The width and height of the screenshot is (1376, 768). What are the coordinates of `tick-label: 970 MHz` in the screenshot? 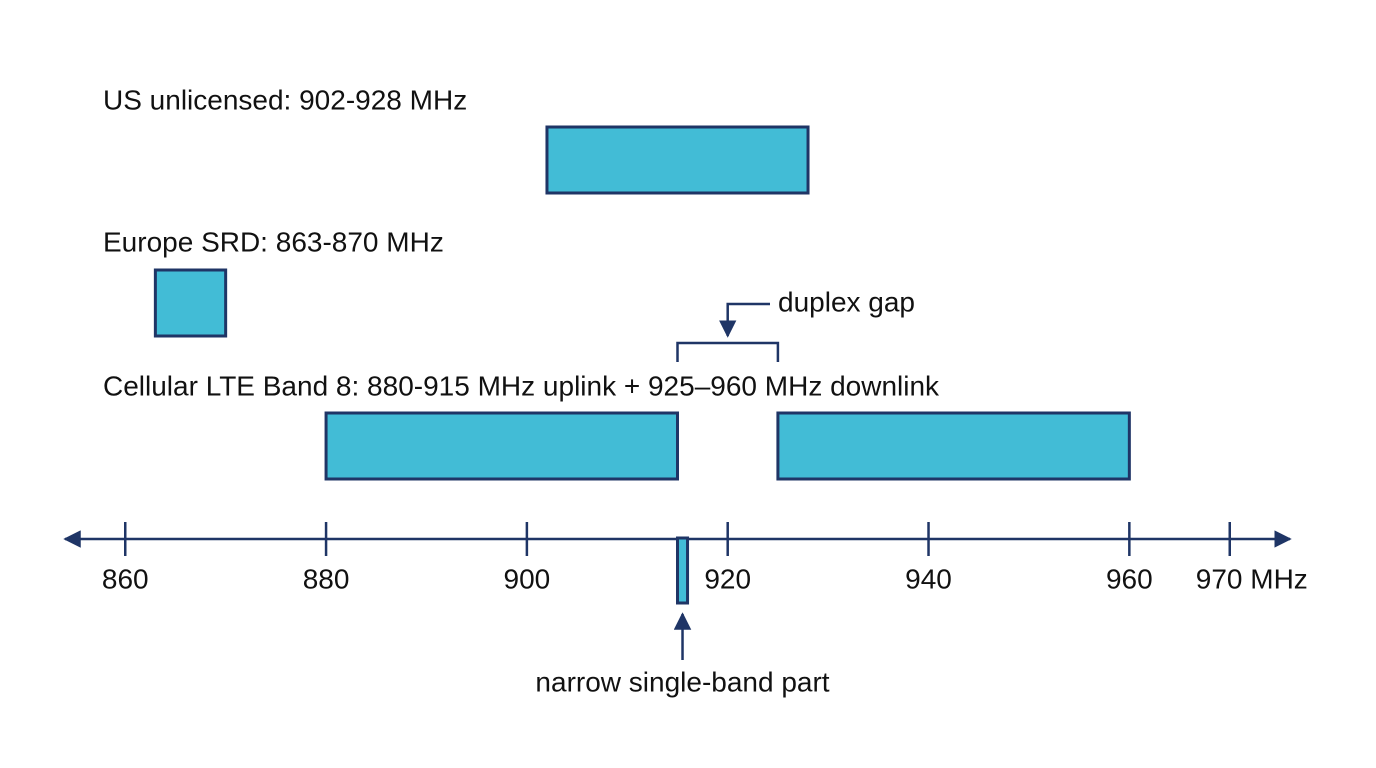 It's located at (1252, 578).